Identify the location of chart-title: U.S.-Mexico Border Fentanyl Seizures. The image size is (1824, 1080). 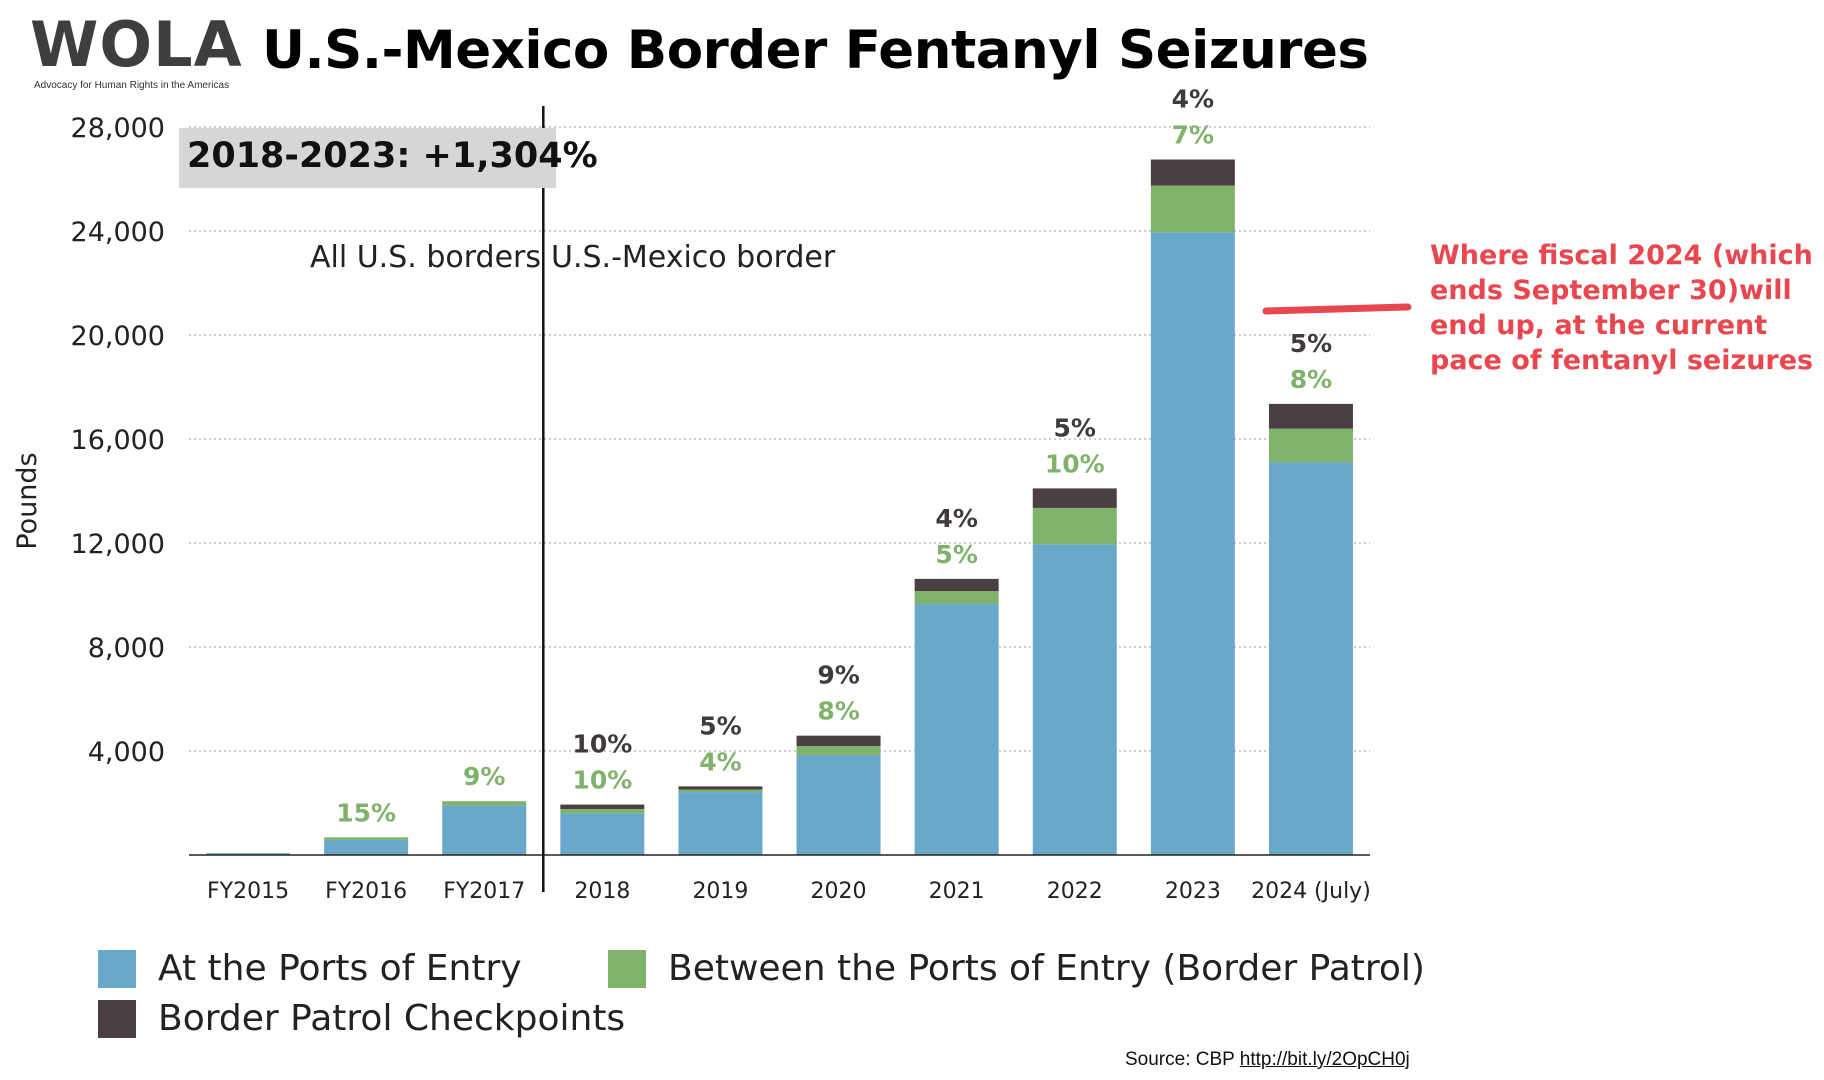
(815, 50).